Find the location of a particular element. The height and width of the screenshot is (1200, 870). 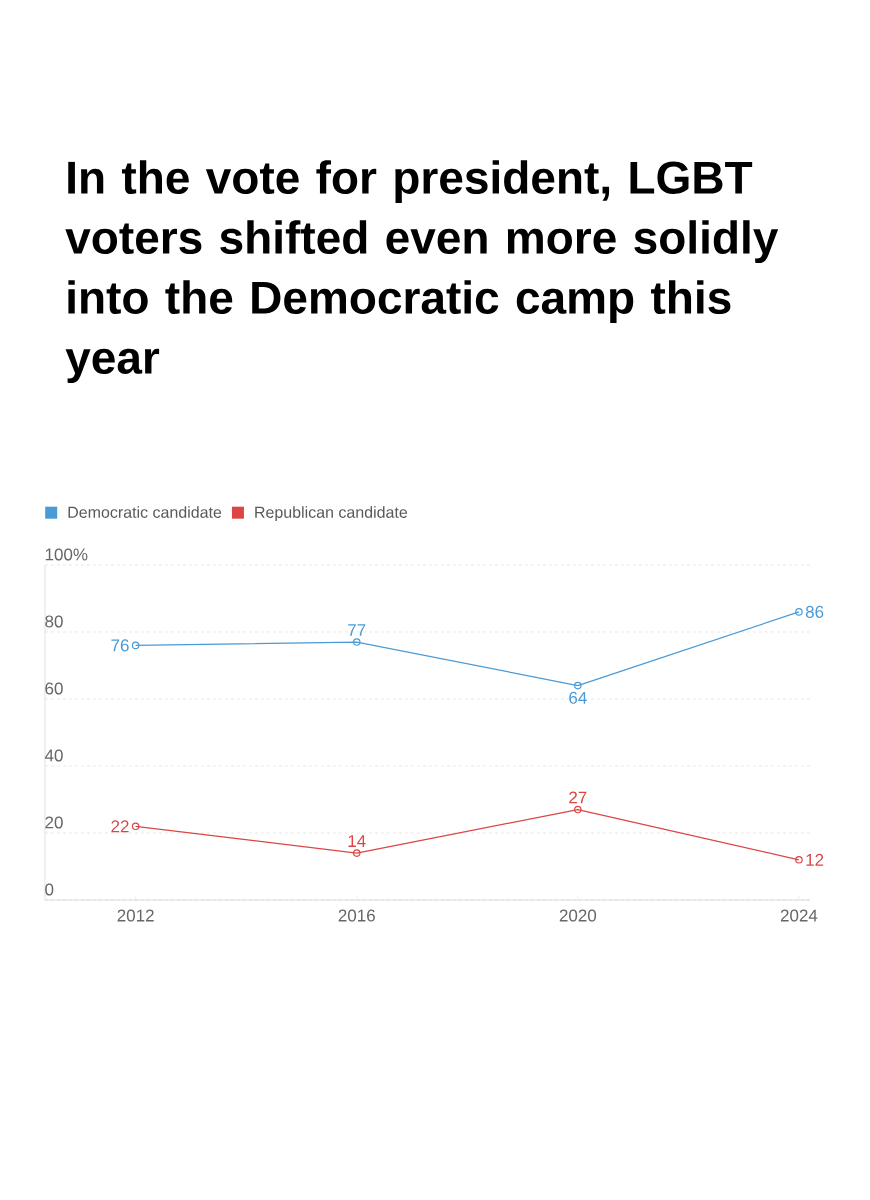

legend-label: Republican candidate is located at coordinates (331, 514).